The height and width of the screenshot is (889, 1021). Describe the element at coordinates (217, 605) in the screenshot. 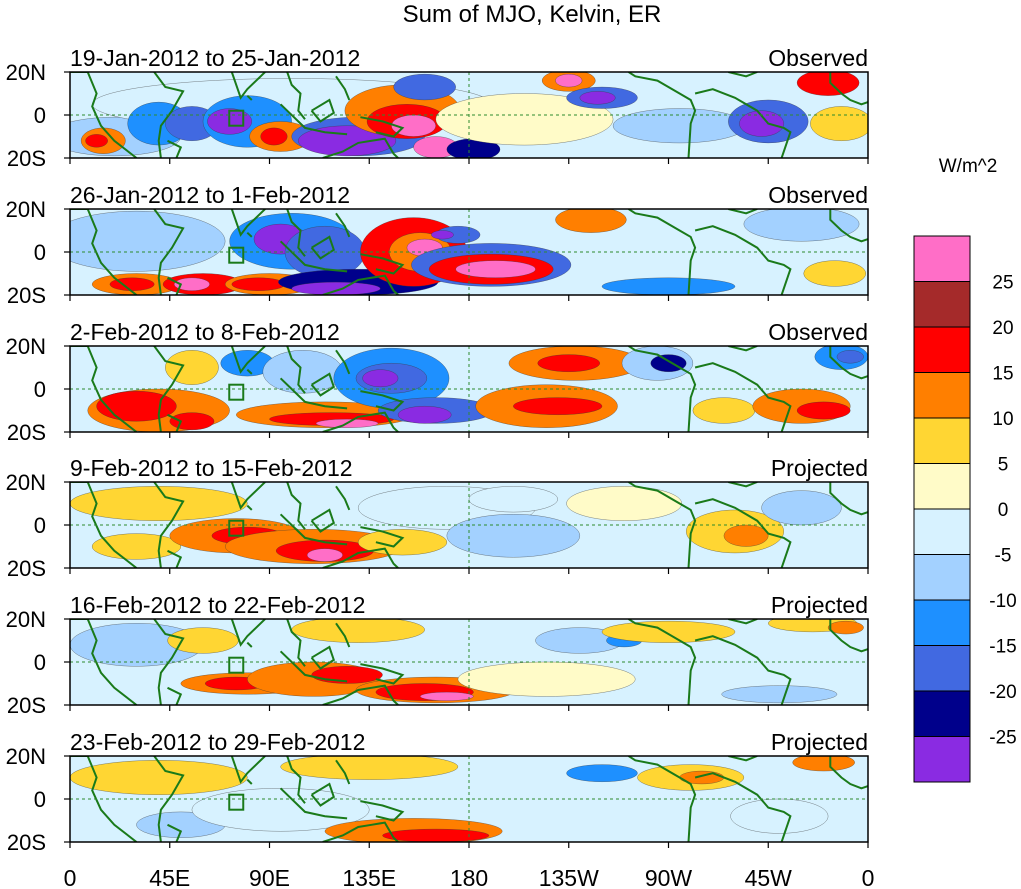

I see `panel-period: 16-Feb-2012 to 22-Feb-2012` at that location.